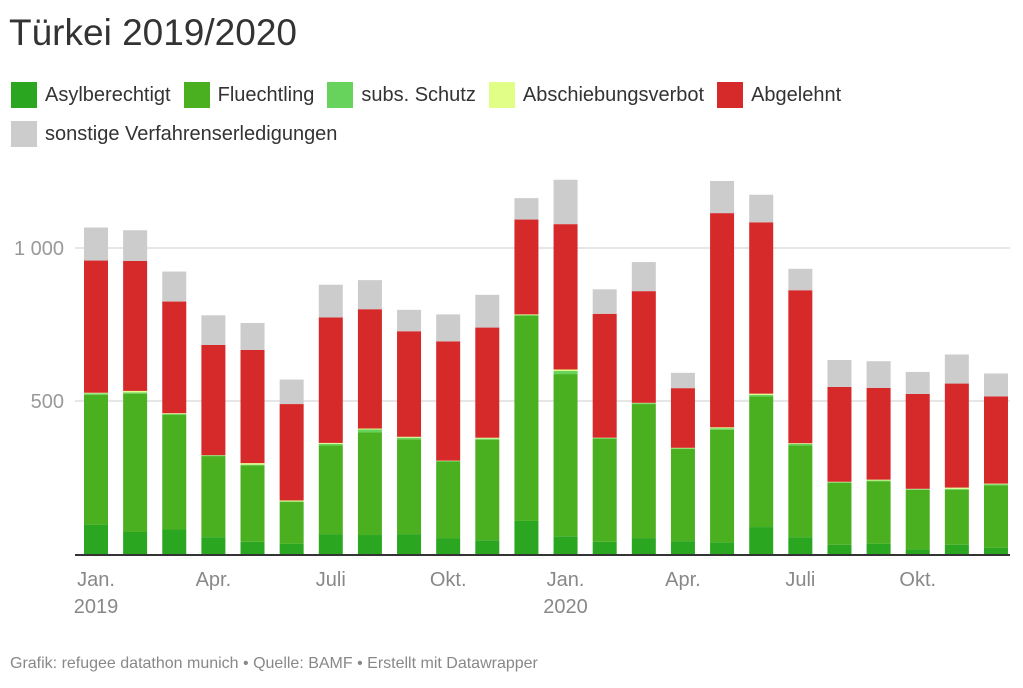  Describe the element at coordinates (596, 95) in the screenshot. I see `legend-item-abschiebungsverbot: Abschiebungsverbot` at that location.